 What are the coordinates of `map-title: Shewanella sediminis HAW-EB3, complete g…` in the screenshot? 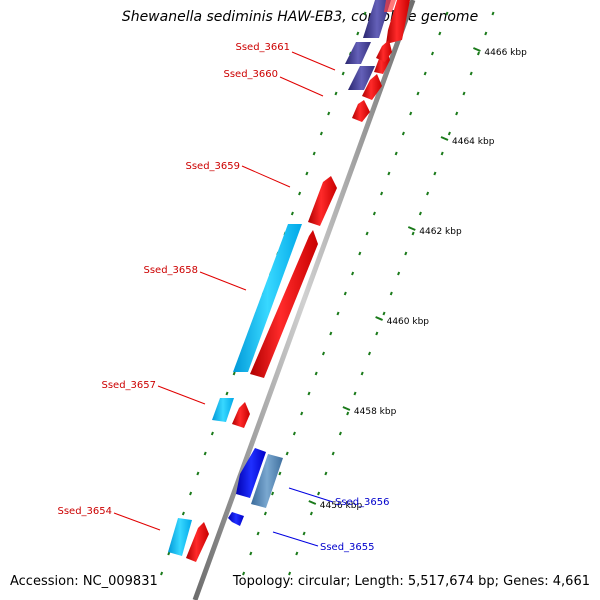 It's located at (300, 17).